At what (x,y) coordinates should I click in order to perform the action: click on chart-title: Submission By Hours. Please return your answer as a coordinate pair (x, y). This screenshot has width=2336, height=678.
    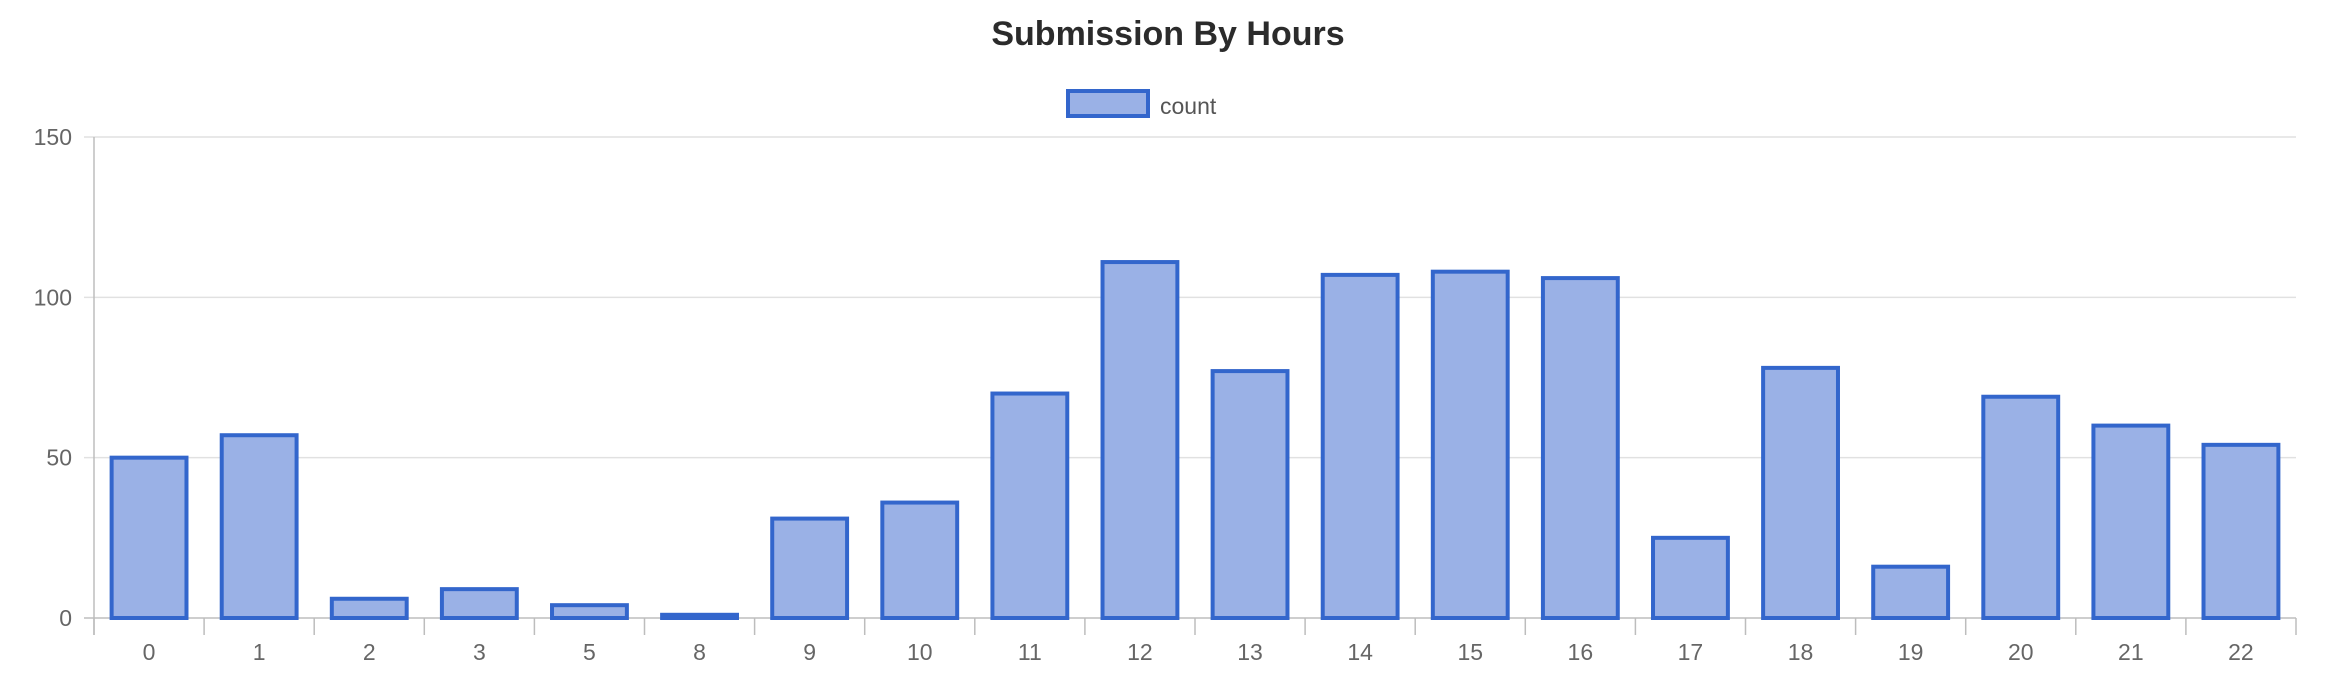
    Looking at the image, I should click on (1167, 34).